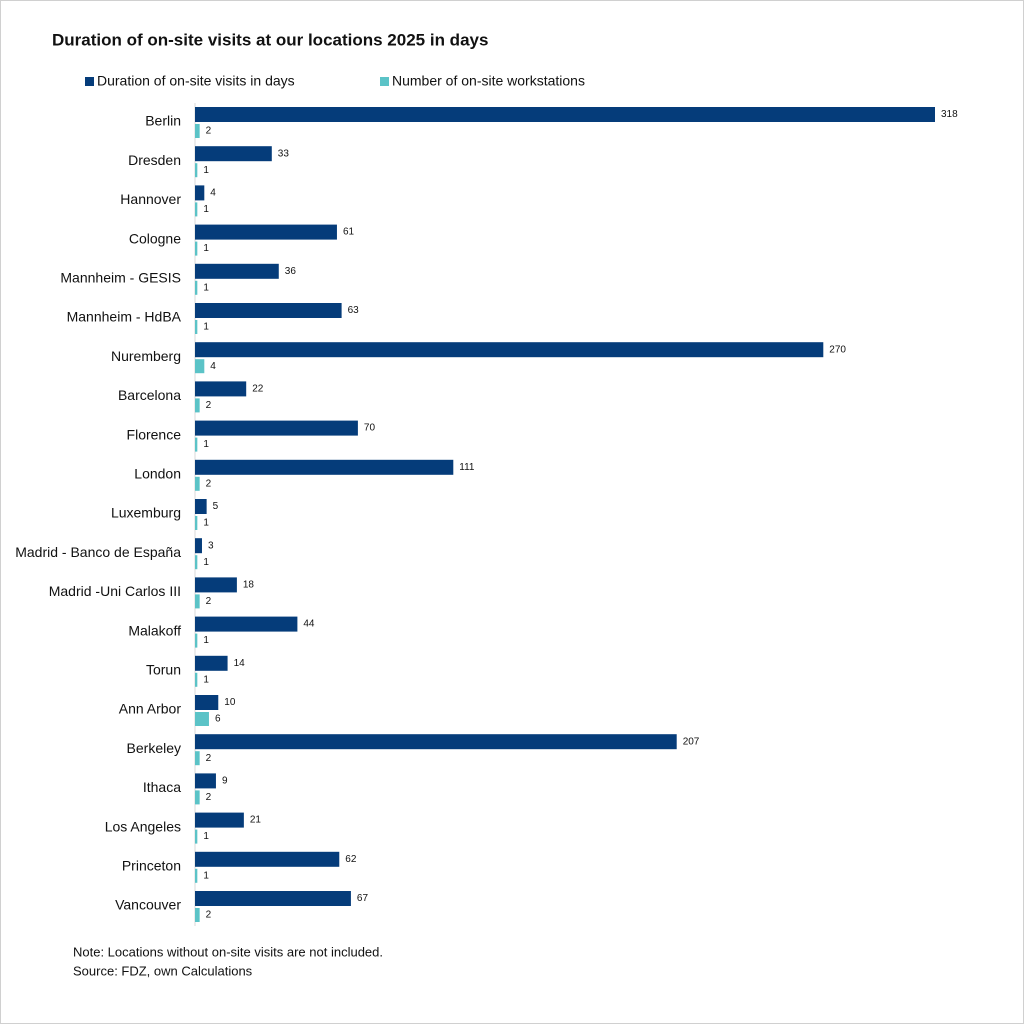 The width and height of the screenshot is (1024, 1024). Describe the element at coordinates (163, 970) in the screenshot. I see `source: Source: FDZ, own Calculations` at that location.